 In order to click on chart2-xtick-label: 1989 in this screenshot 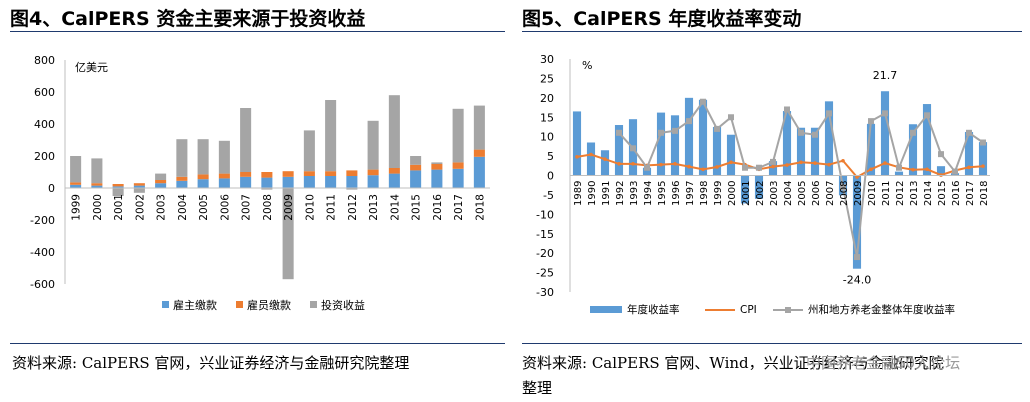, I will do `click(578, 193)`.